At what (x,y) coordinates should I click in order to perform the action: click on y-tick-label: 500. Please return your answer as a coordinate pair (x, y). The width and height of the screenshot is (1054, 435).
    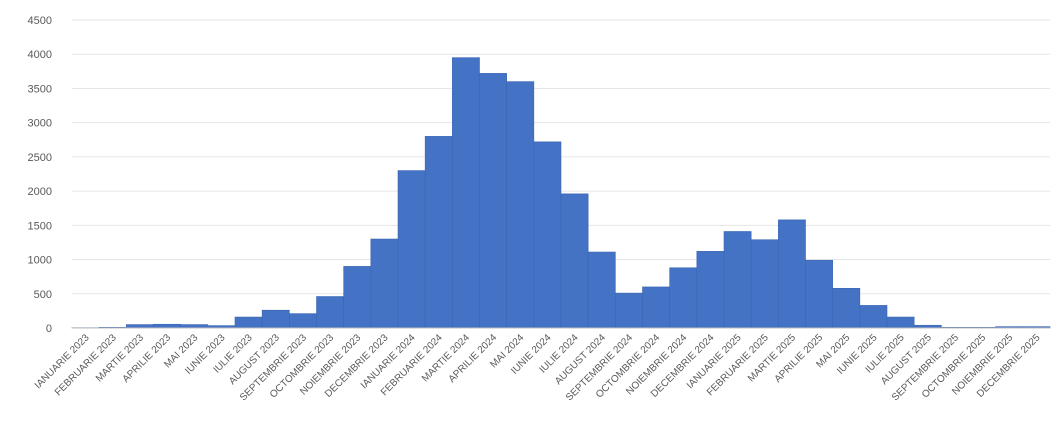
    Looking at the image, I should click on (43, 295).